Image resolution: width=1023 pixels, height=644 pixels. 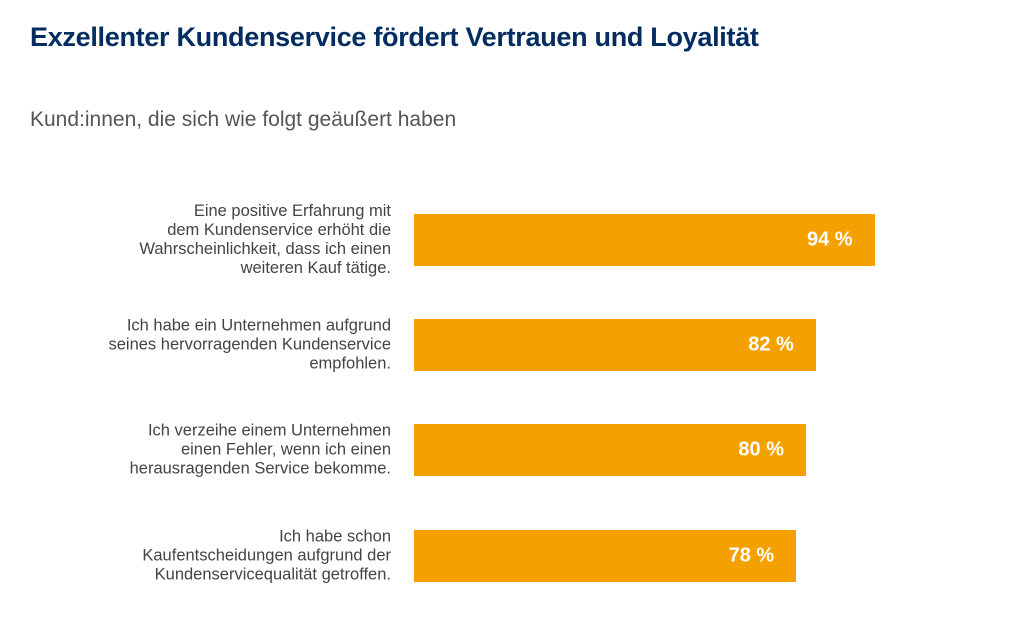 What do you see at coordinates (771, 344) in the screenshot?
I see `data-label: 82 %` at bounding box center [771, 344].